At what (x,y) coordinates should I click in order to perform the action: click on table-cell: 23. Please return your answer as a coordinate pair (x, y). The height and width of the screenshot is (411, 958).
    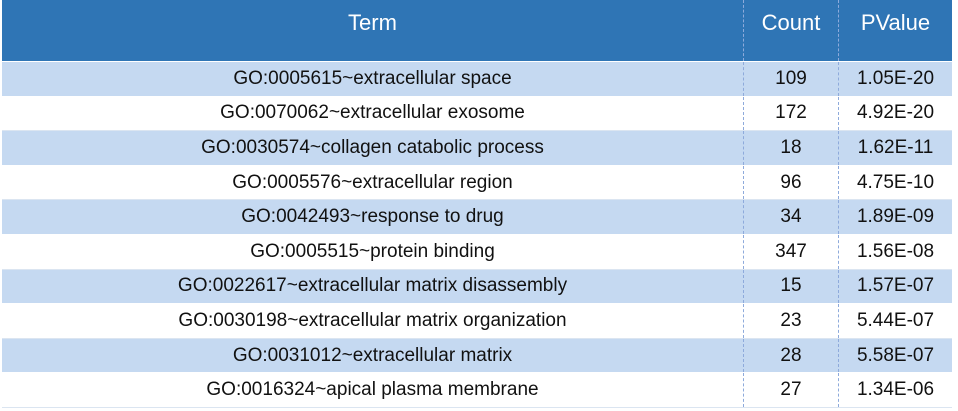
    Looking at the image, I should click on (790, 321).